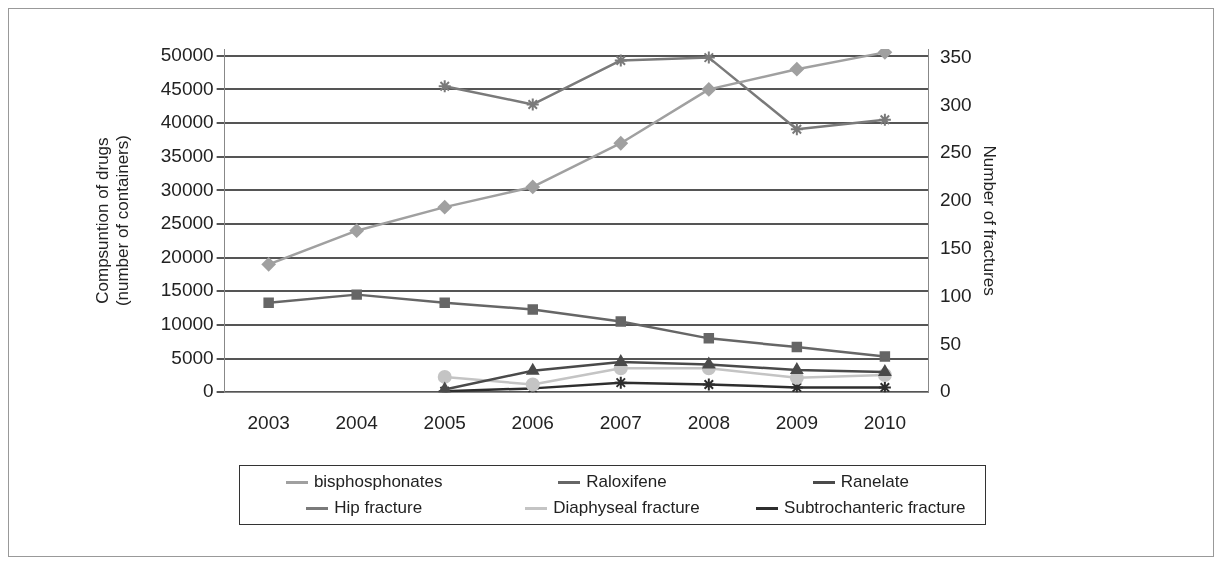  I want to click on y-tick-label: 0, so click(208, 391).